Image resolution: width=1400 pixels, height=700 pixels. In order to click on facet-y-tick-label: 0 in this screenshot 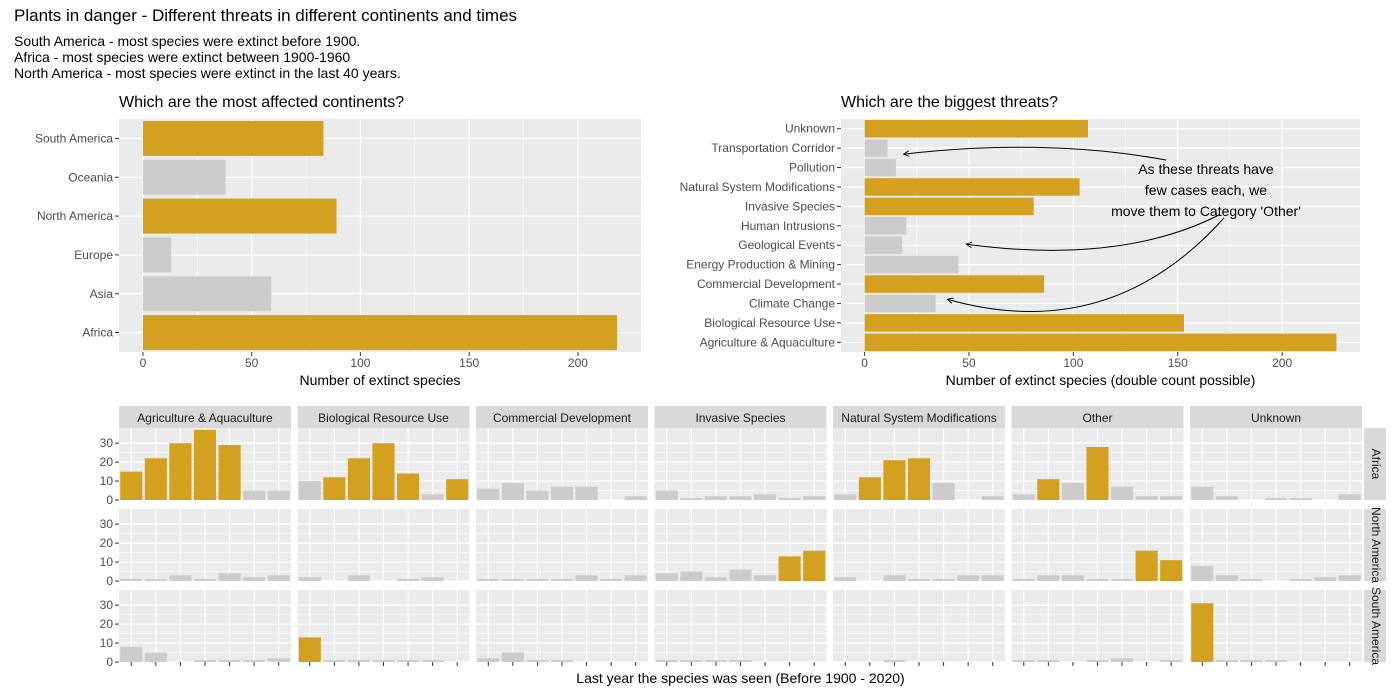, I will do `click(109, 662)`.